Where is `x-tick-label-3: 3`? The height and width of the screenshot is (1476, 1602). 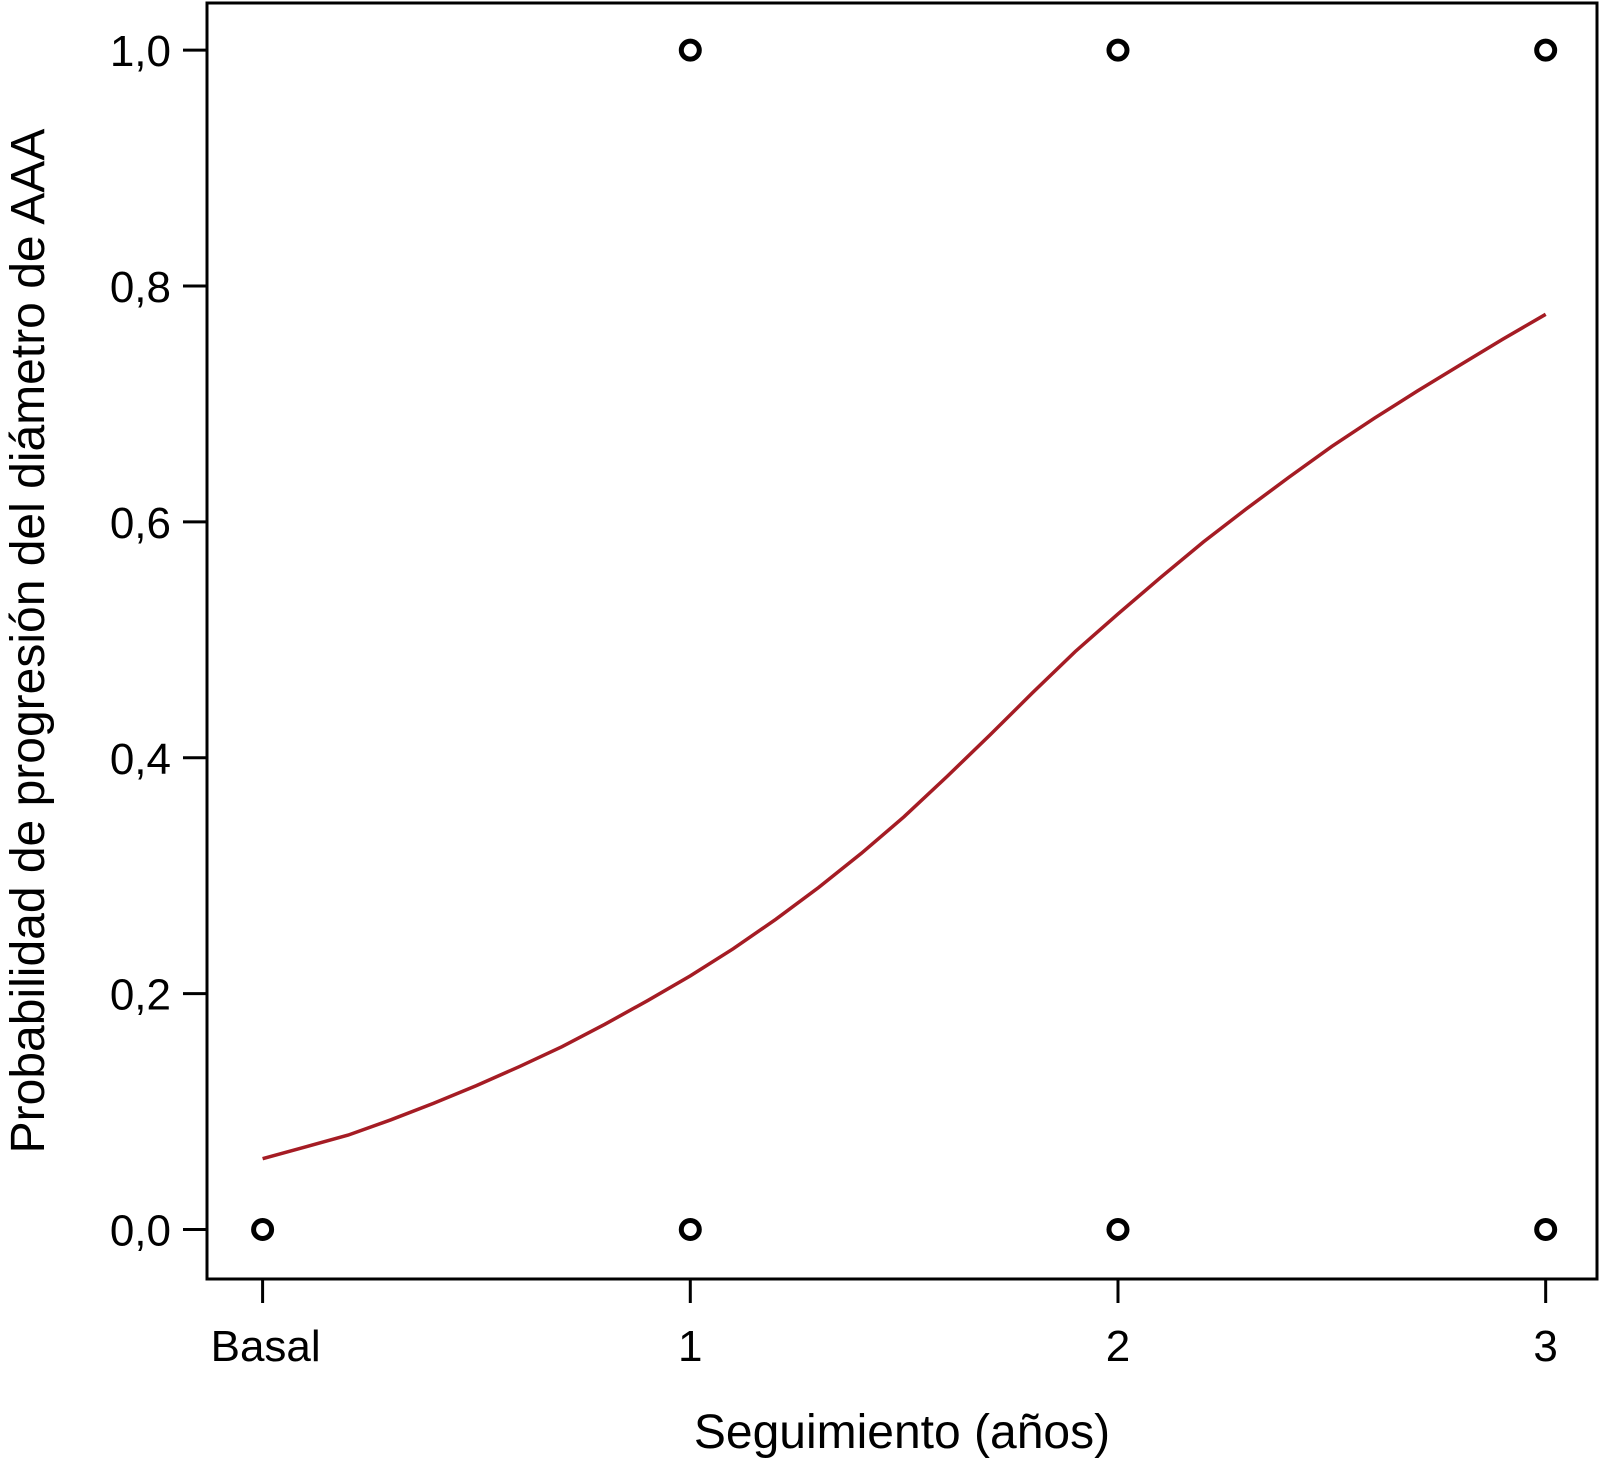
x-tick-label-3: 3 is located at coordinates (1545, 1346).